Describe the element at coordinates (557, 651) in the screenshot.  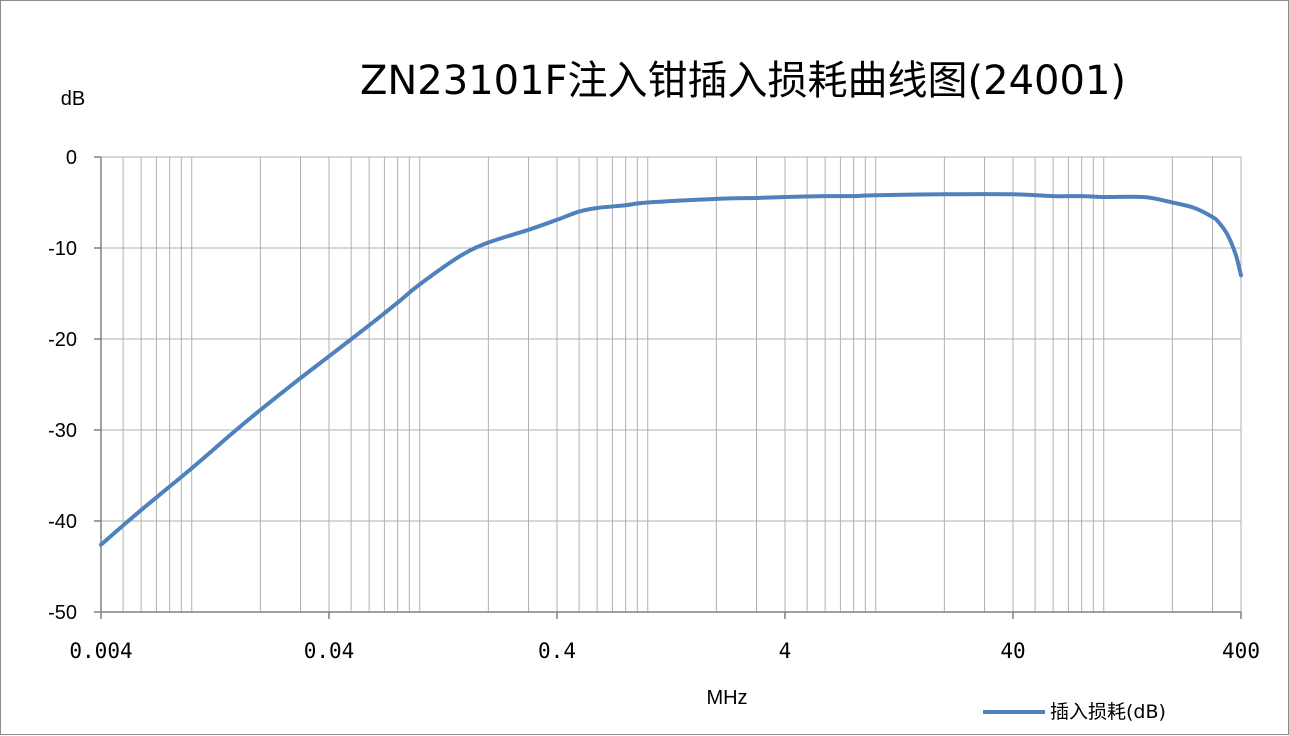
I see `x-tick-label: 0.4` at that location.